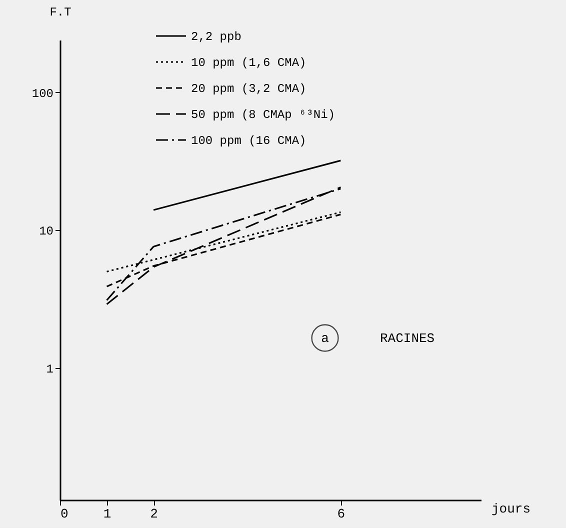  I want to click on x-tick-label: 0, so click(64, 514).